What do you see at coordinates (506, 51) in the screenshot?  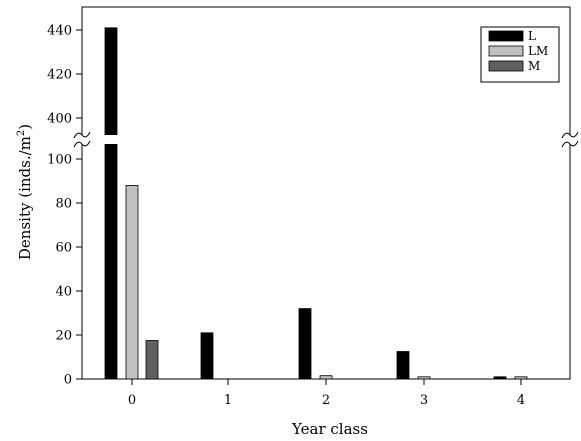 I see `legend-swatch-lm` at bounding box center [506, 51].